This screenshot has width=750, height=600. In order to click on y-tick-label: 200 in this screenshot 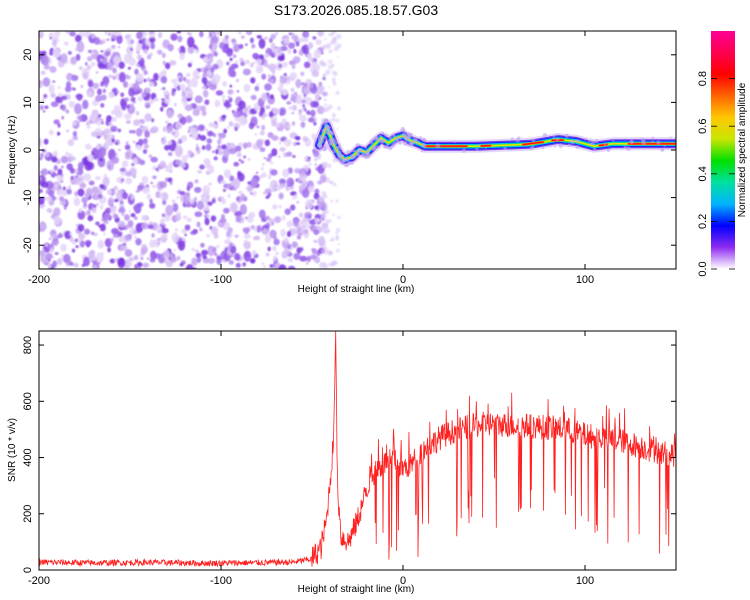, I will do `click(28, 514)`.